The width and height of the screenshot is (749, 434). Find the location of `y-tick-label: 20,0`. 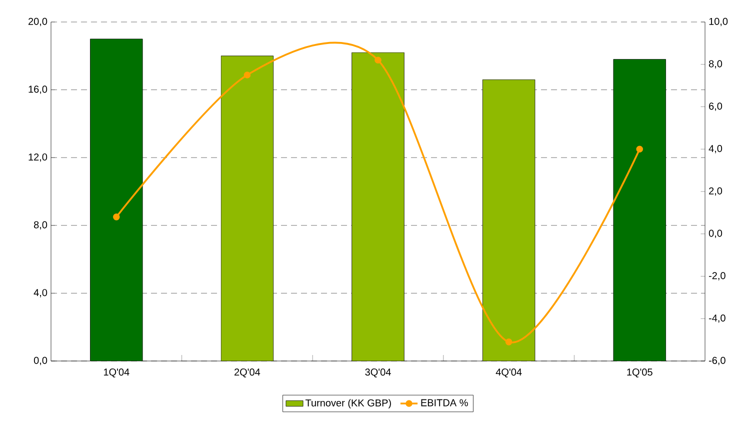

y-tick-label: 20,0 is located at coordinates (38, 22).